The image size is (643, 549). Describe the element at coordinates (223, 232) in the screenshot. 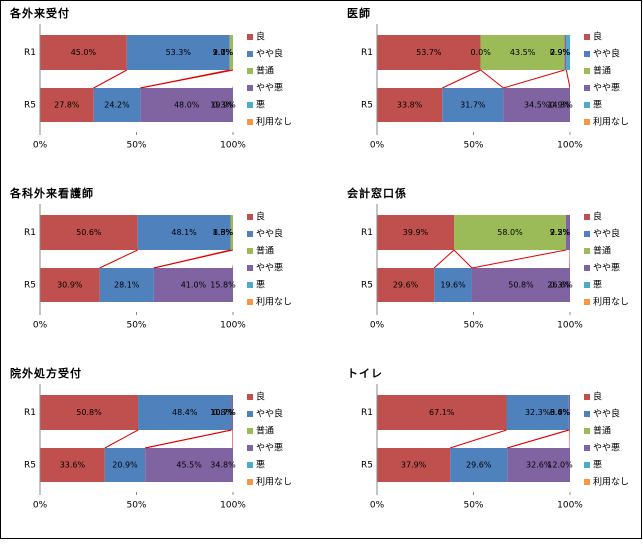

I see `data-label: 1.3%` at that location.